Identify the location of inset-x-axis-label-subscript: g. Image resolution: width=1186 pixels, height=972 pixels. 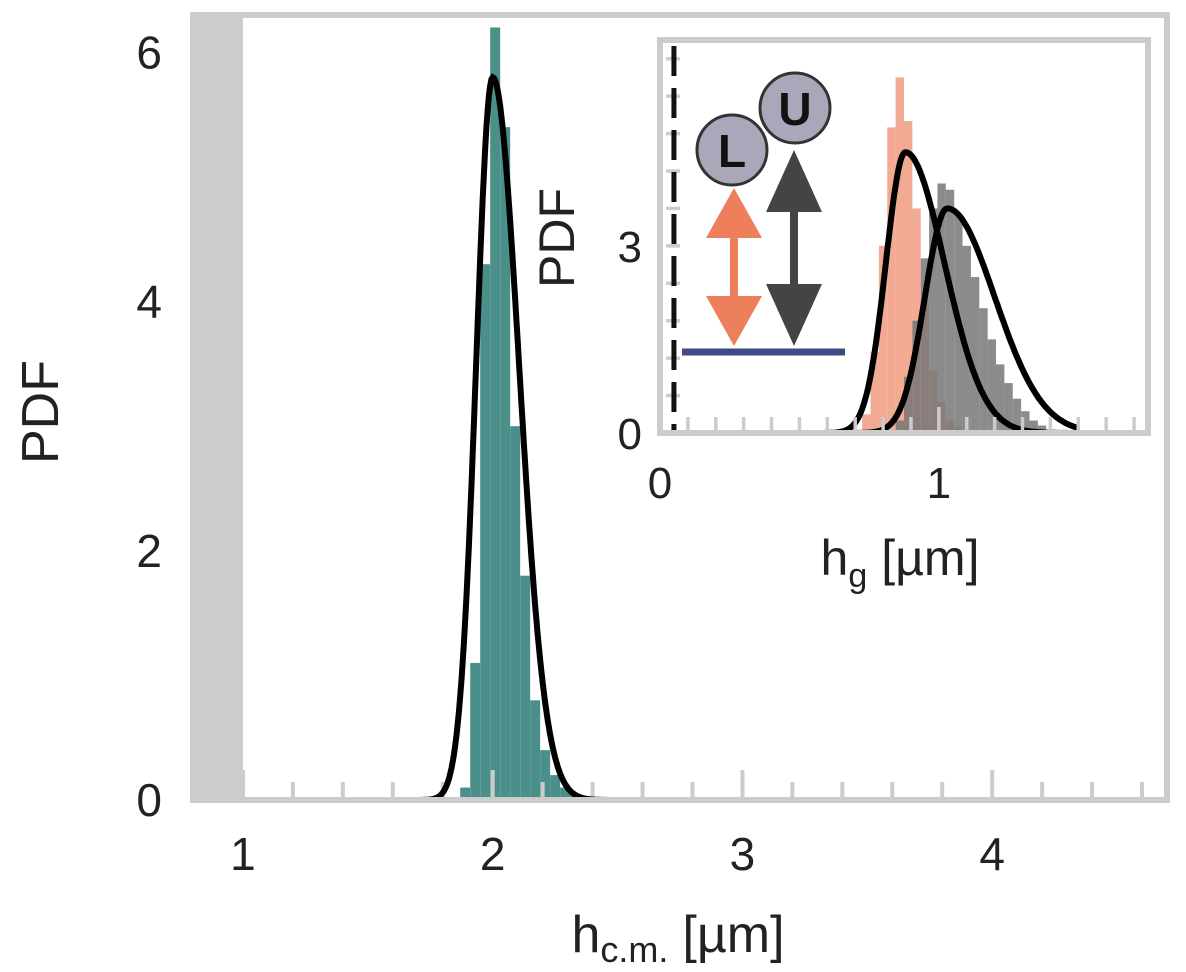
(857, 576).